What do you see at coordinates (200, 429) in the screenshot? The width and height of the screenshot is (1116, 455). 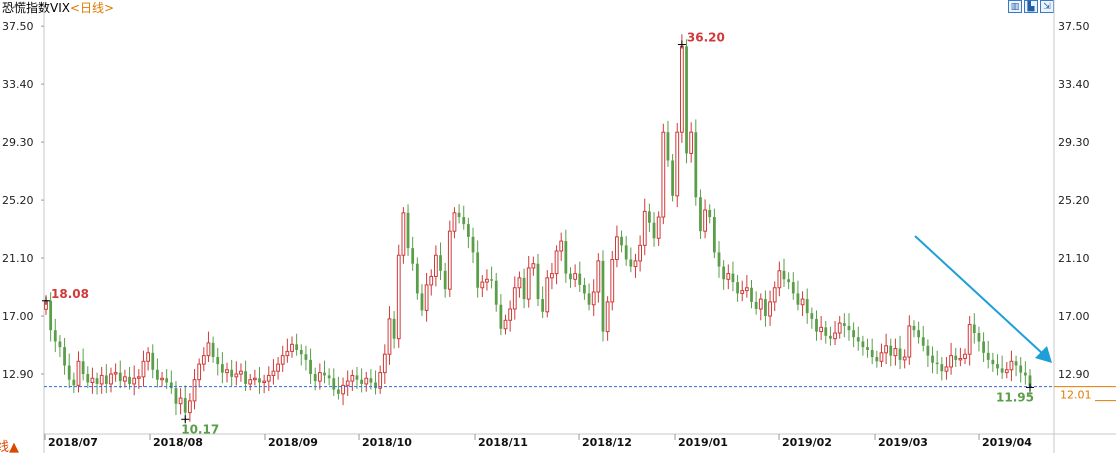 I see `annotation-2: 10.17` at bounding box center [200, 429].